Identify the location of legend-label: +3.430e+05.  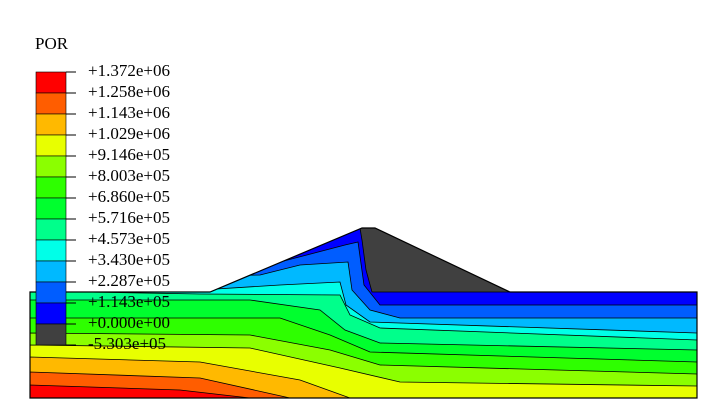
(129, 259).